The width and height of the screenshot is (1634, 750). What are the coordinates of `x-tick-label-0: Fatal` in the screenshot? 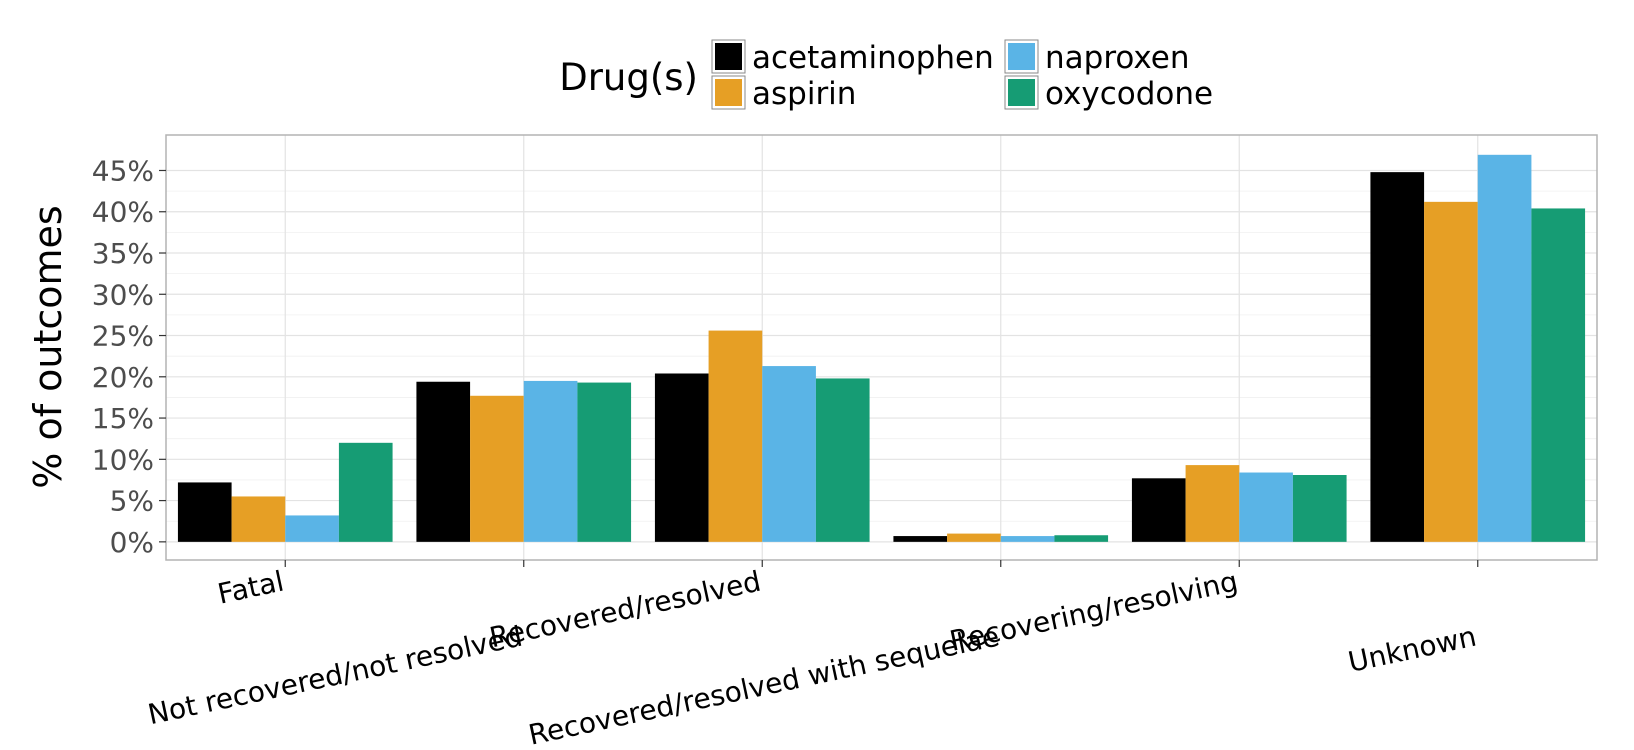 It's located at (251, 588).